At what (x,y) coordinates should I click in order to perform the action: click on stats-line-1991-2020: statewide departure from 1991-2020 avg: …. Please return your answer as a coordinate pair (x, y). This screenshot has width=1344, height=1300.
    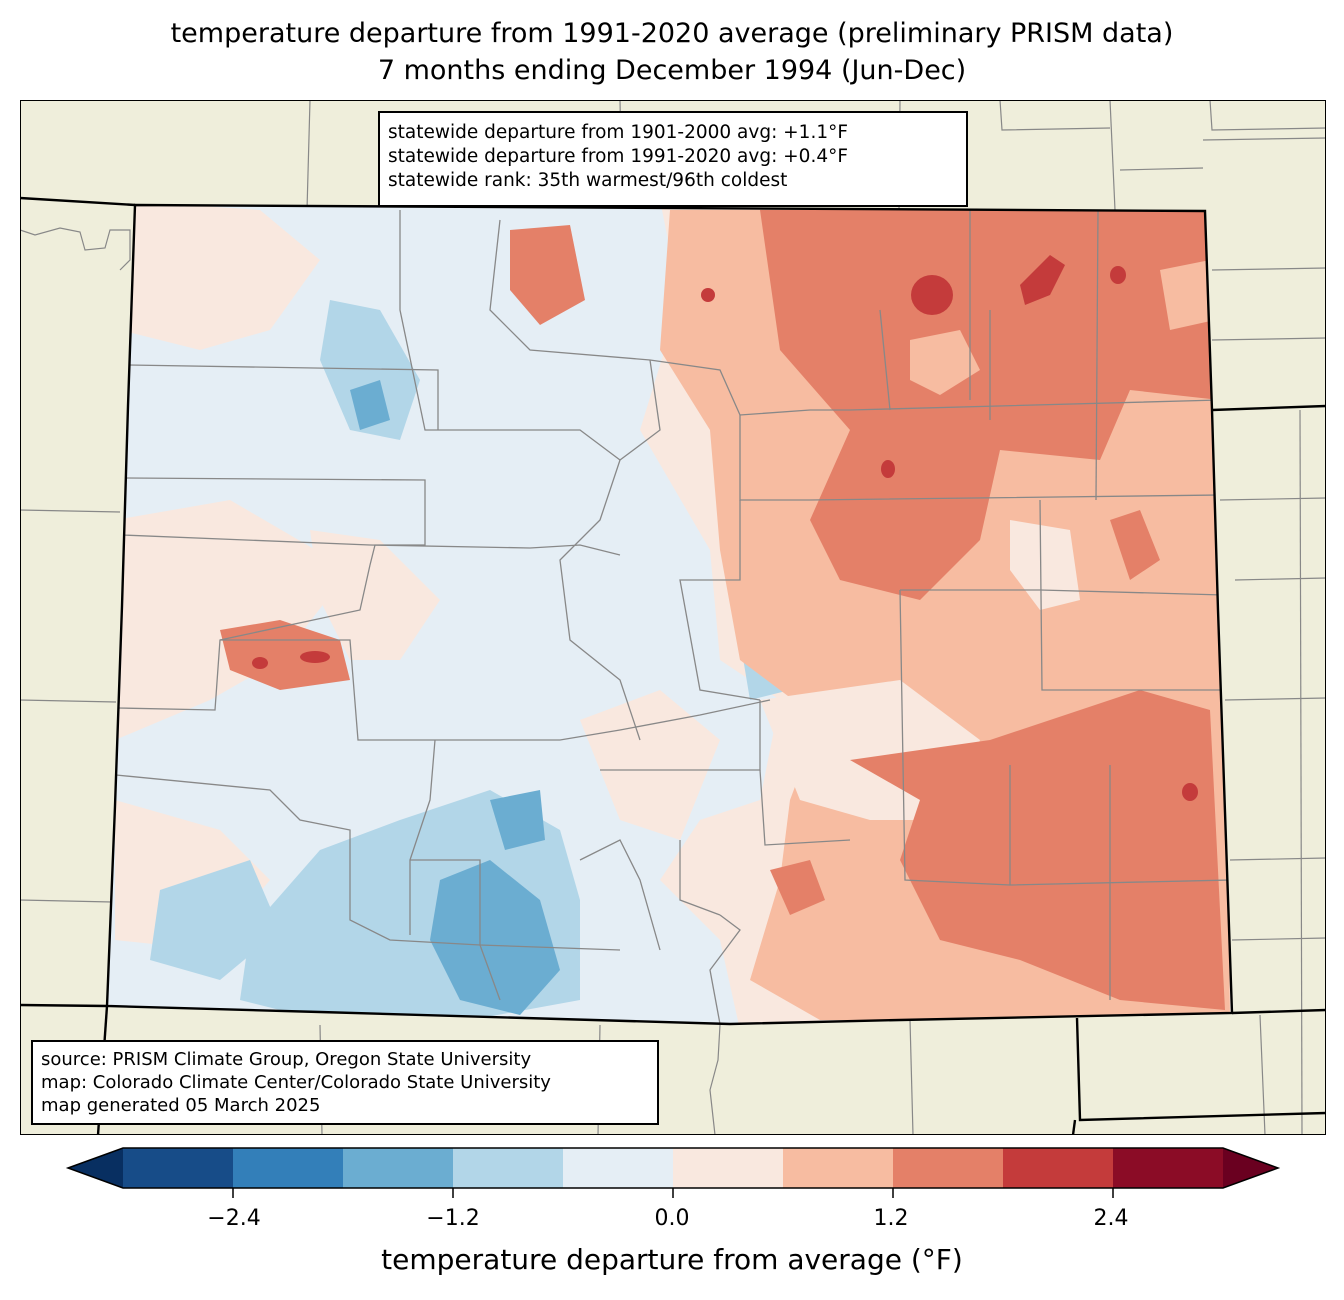
    Looking at the image, I should click on (618, 156).